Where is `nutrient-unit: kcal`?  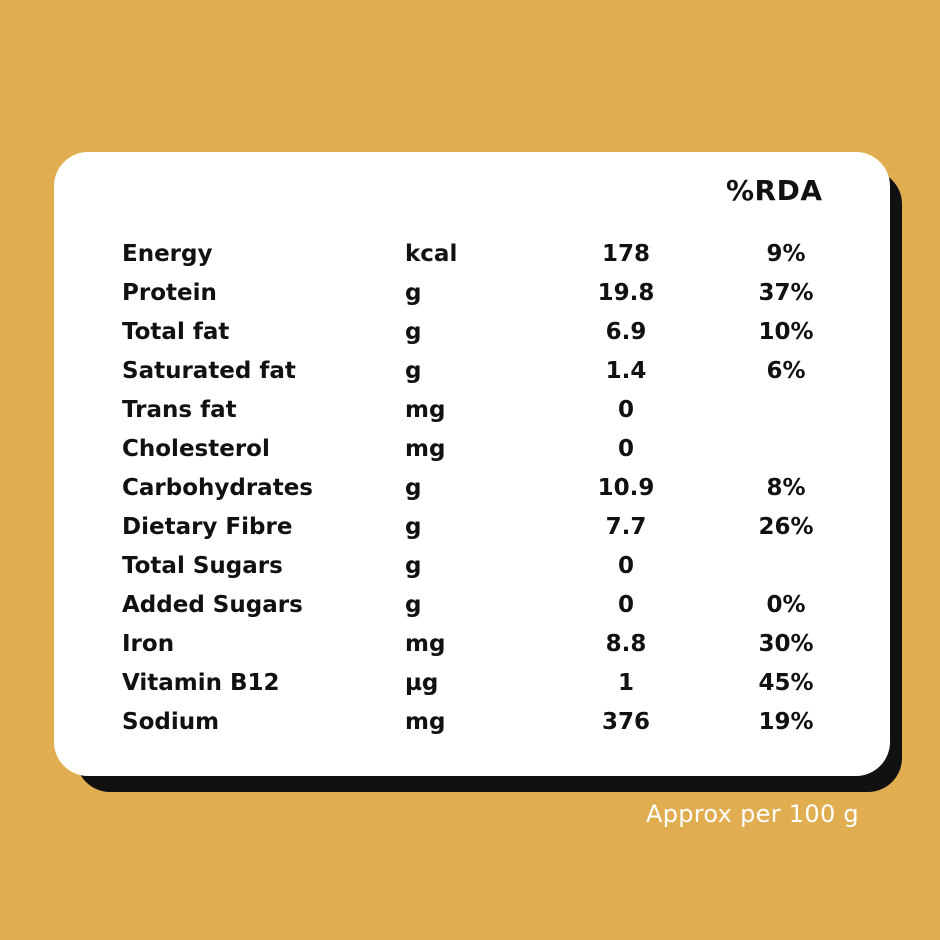 nutrient-unit: kcal is located at coordinates (431, 254).